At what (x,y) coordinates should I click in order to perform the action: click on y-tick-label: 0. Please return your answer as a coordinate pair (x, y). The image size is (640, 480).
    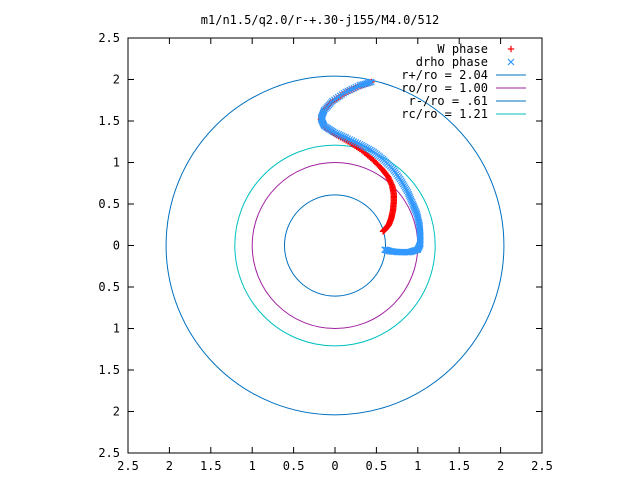
    Looking at the image, I should click on (116, 246).